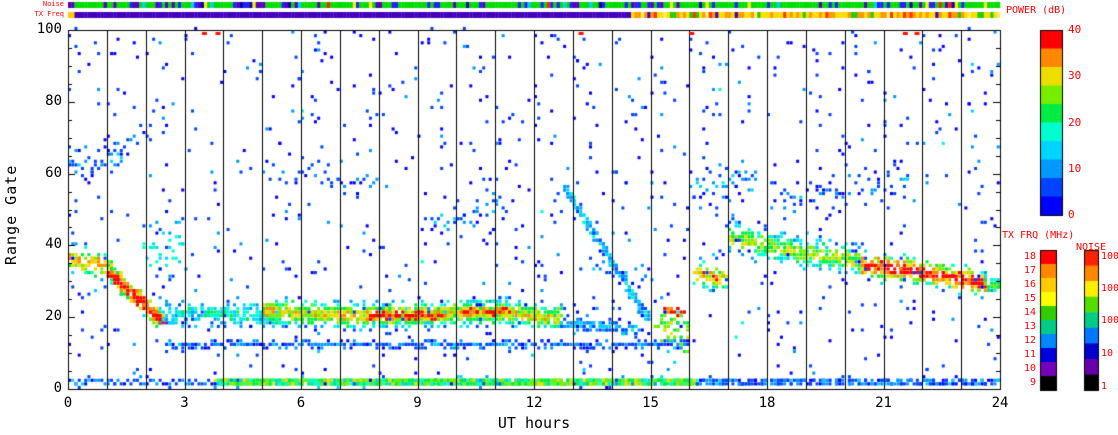  I want to click on x-tick-label: 15, so click(650, 403).